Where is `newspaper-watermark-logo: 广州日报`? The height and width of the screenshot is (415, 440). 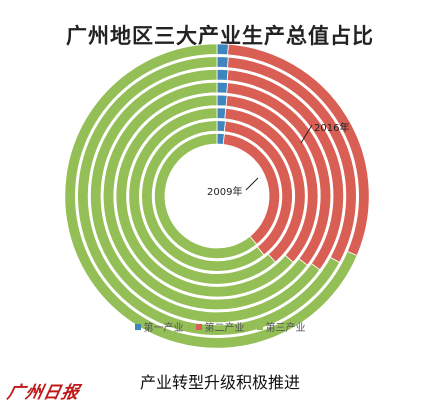
newspaper-watermark-logo: 广州日报 is located at coordinates (43, 393).